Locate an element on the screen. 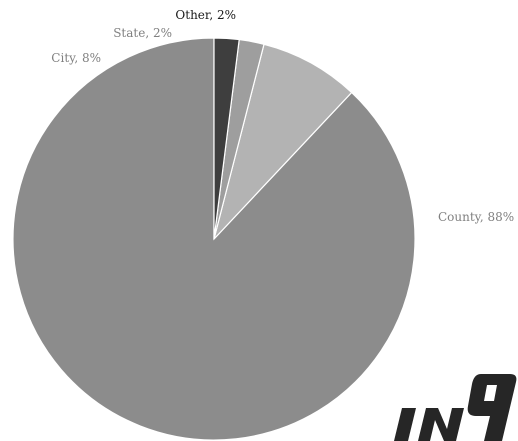 This screenshot has width=518, height=441. pie-slice-other is located at coordinates (226, 138).